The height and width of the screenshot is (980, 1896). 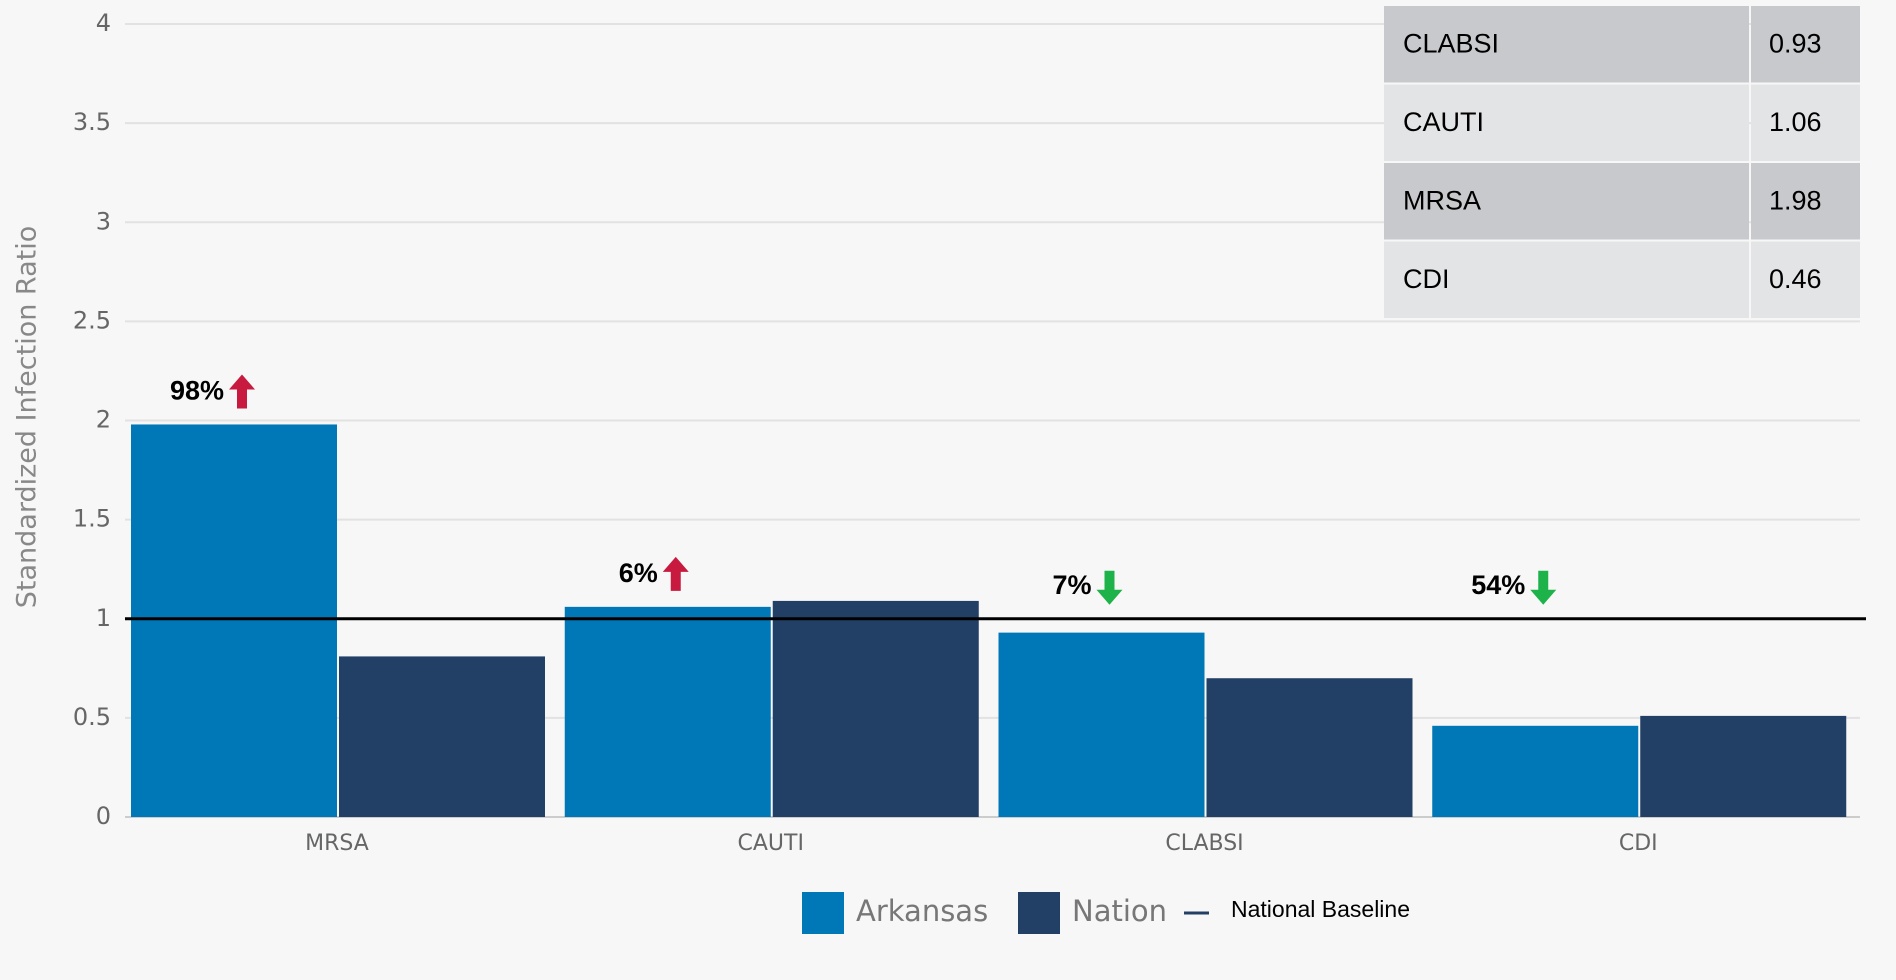 What do you see at coordinates (1204, 843) in the screenshot?
I see `x-tick-label: CLABSI` at bounding box center [1204, 843].